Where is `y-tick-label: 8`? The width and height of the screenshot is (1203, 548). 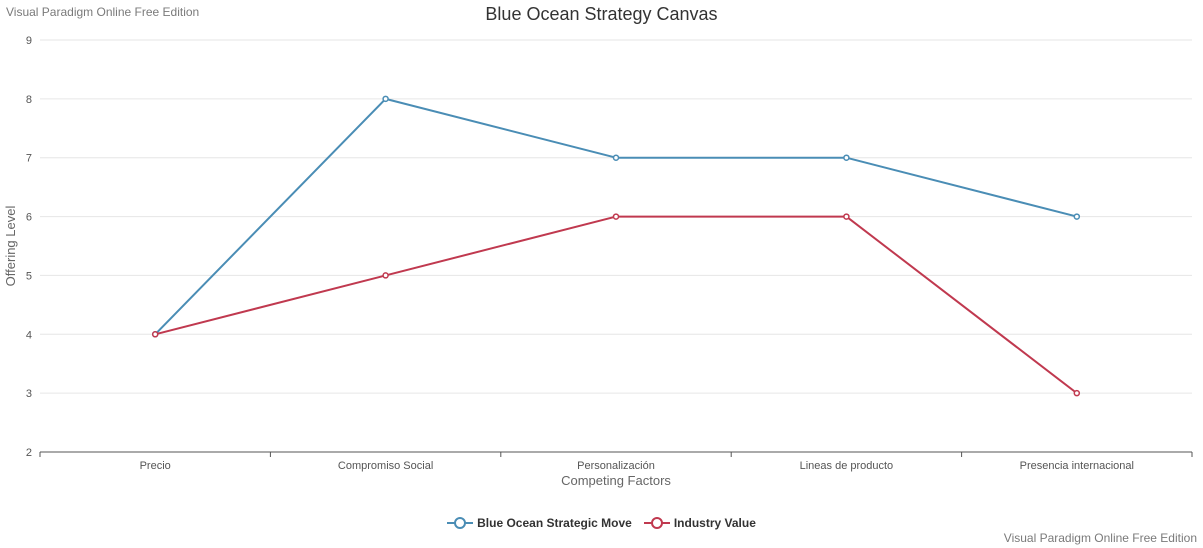 y-tick-label: 8 is located at coordinates (29, 100).